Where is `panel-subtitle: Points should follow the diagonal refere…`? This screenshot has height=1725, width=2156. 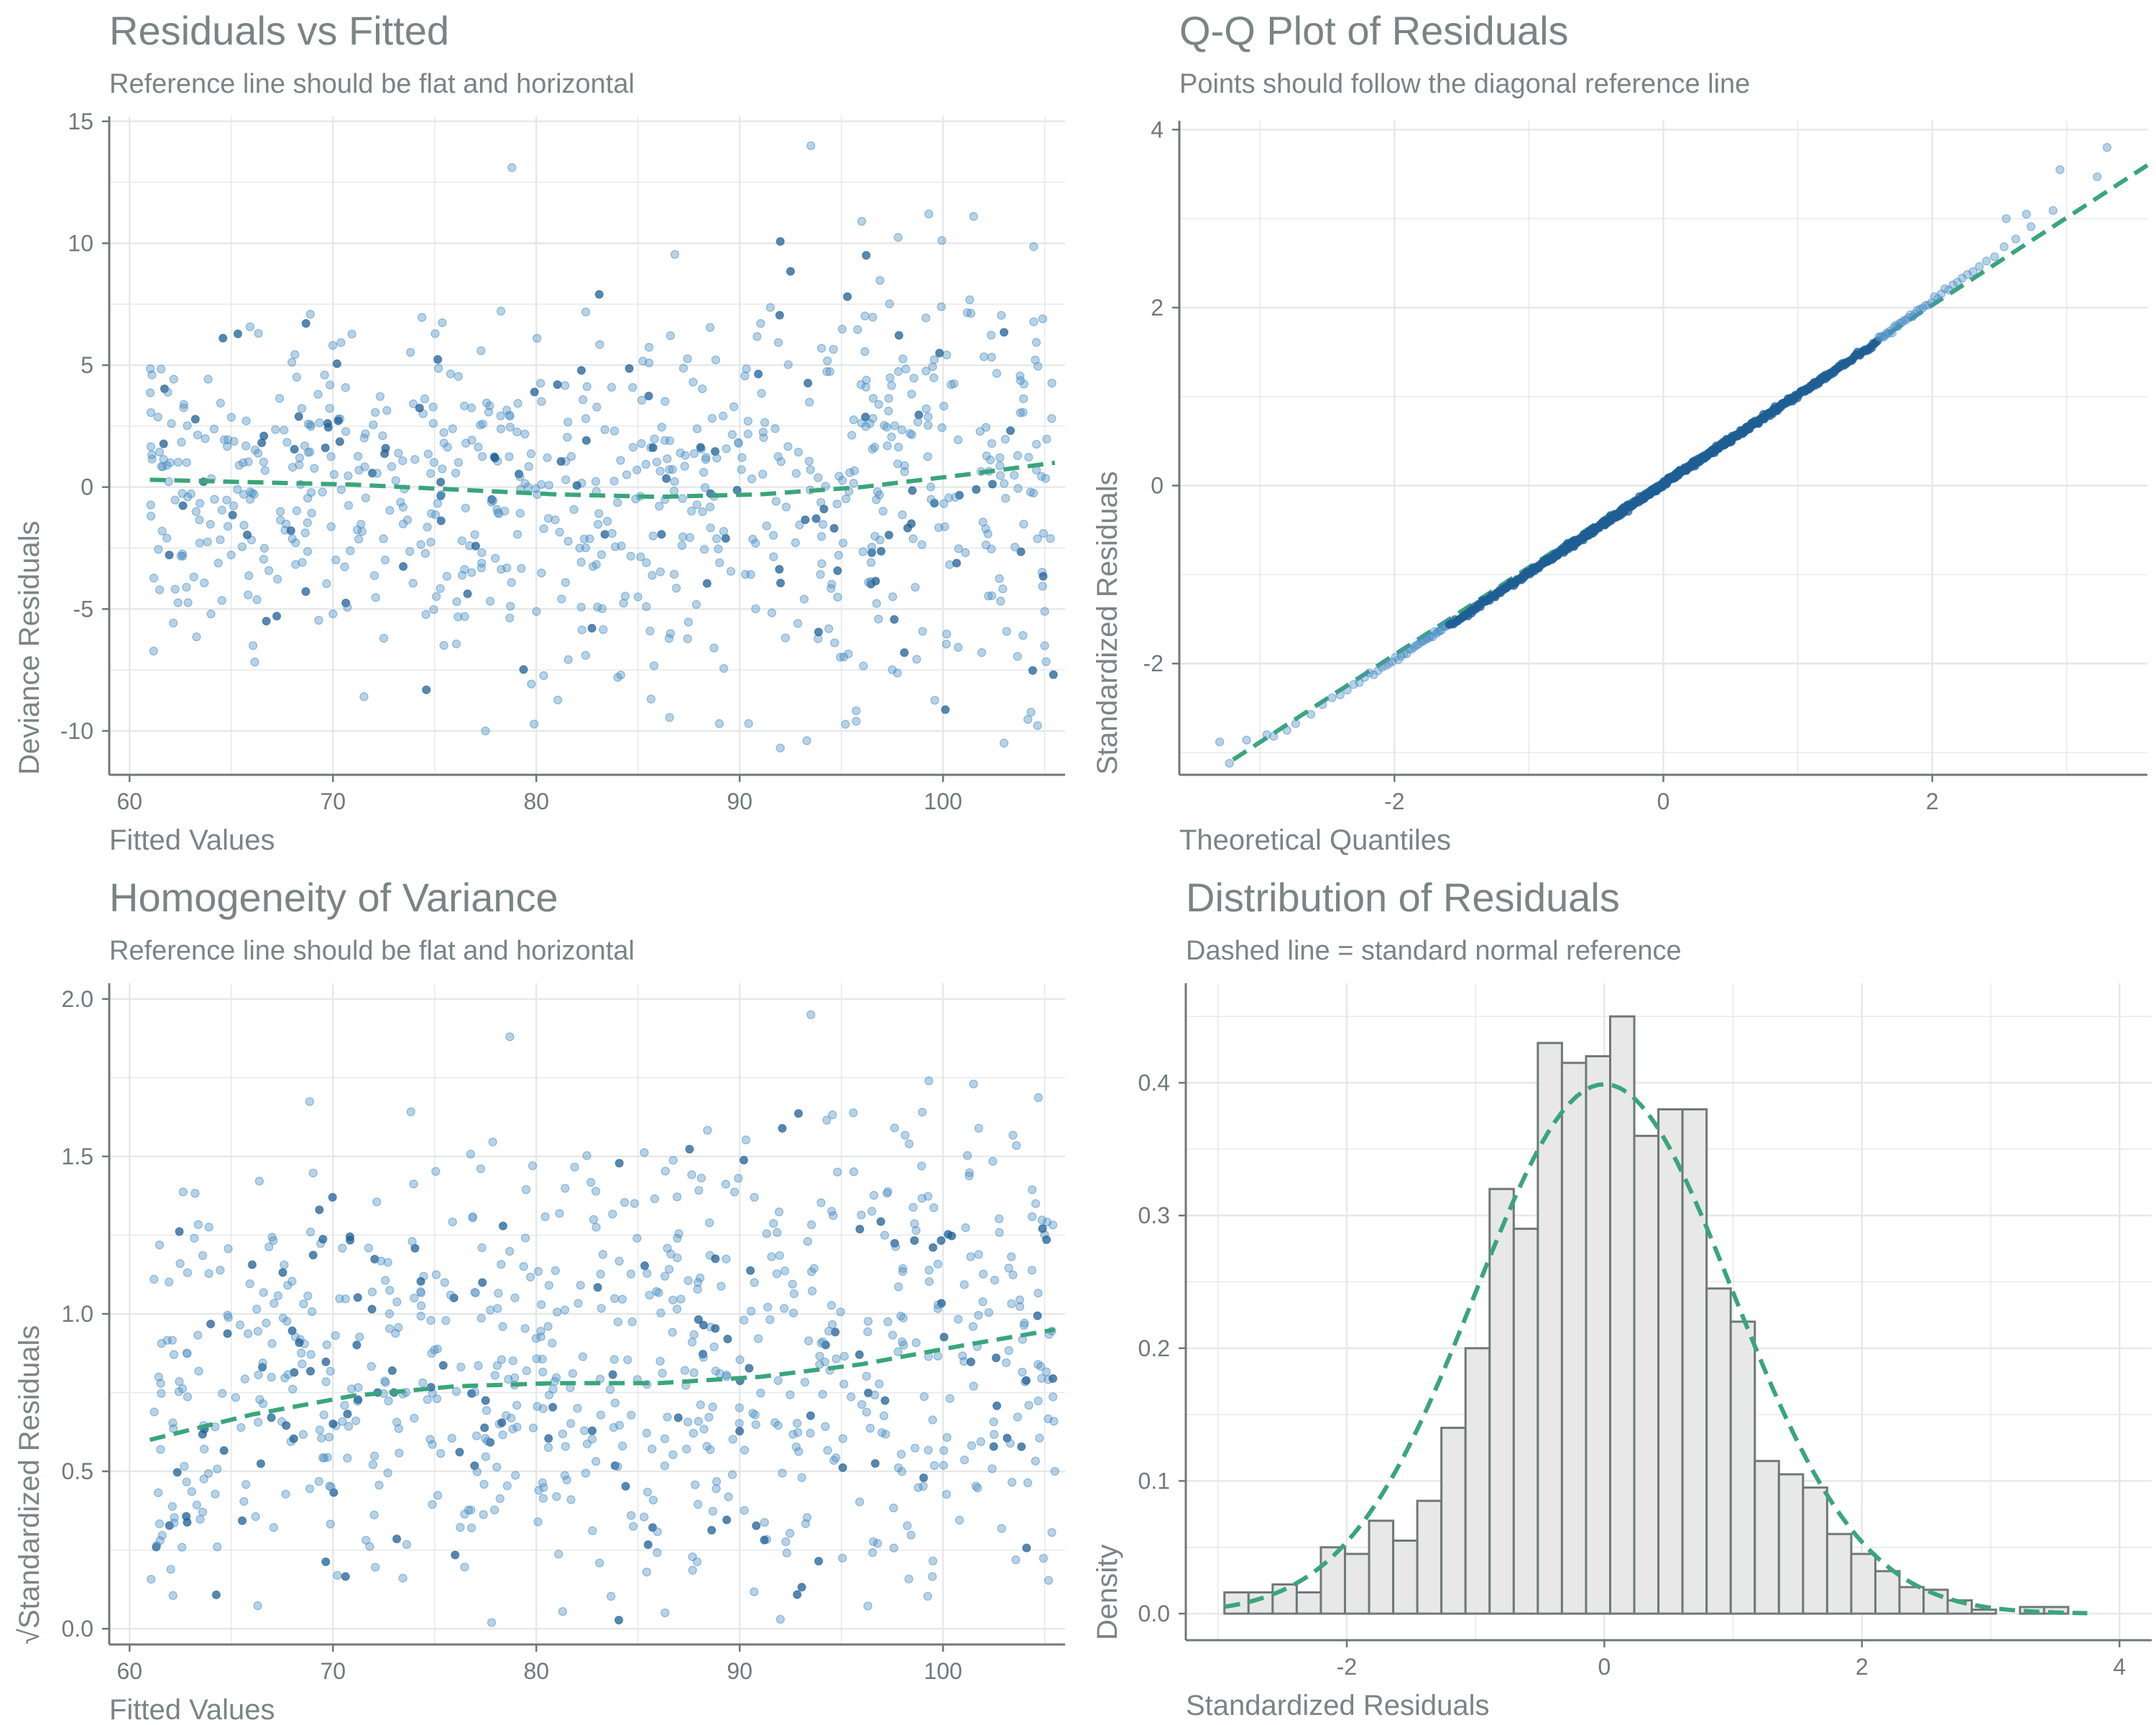 panel-subtitle: Points should follow the diagonal refere… is located at coordinates (1465, 84).